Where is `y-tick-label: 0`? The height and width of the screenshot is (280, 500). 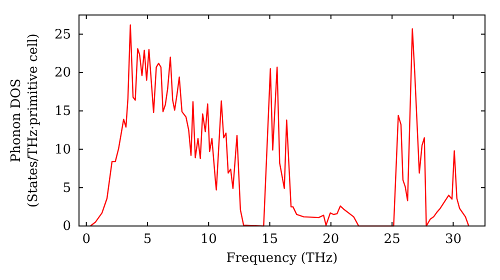
y-tick-label: 0 is located at coordinates (66, 226).